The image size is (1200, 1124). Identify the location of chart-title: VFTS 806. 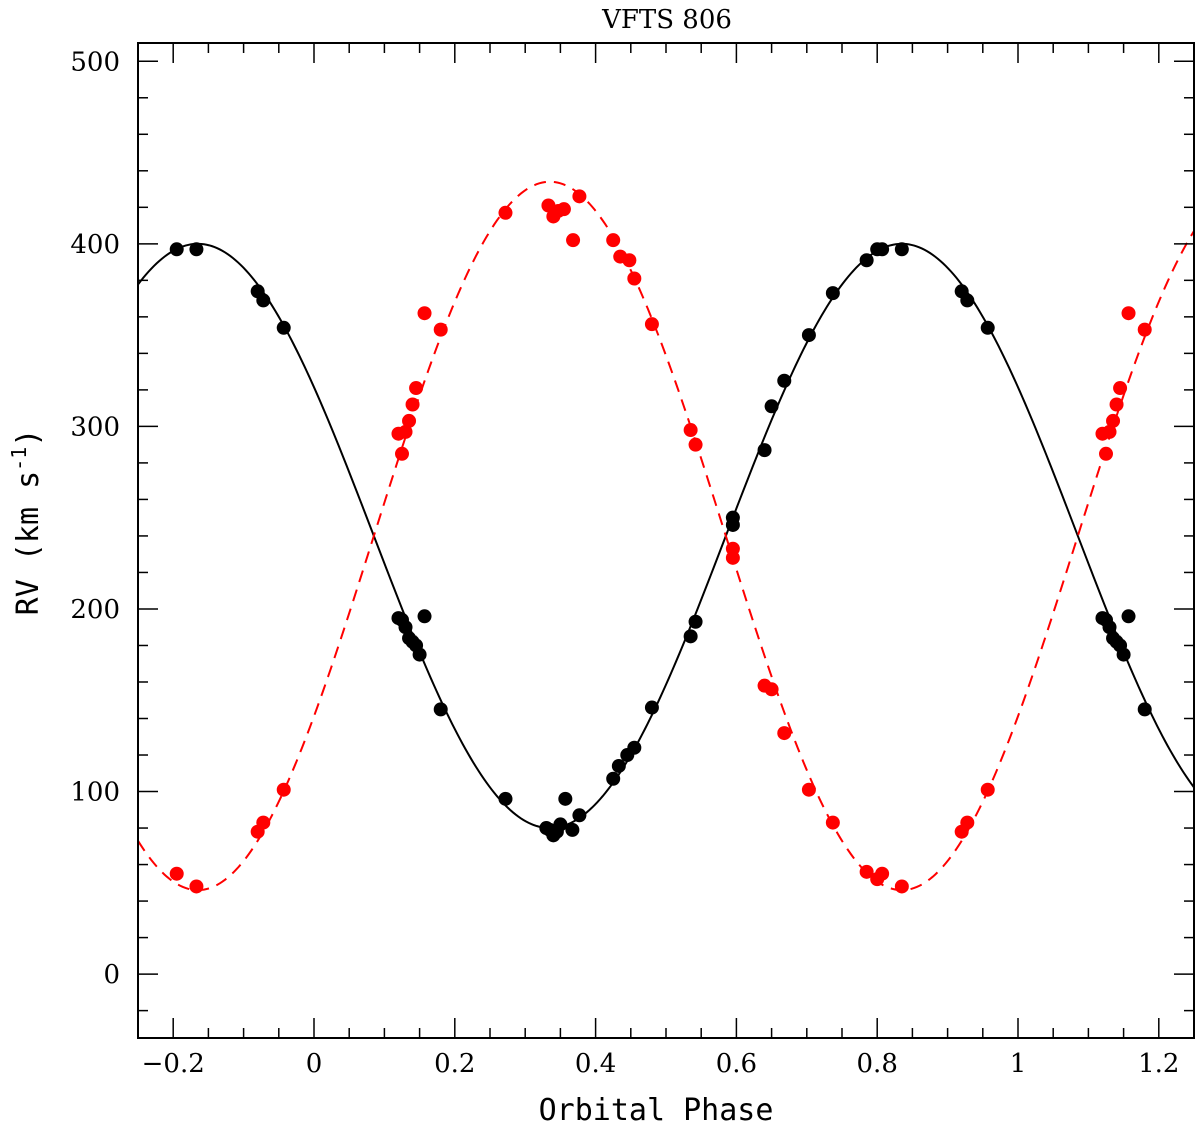
(666, 20).